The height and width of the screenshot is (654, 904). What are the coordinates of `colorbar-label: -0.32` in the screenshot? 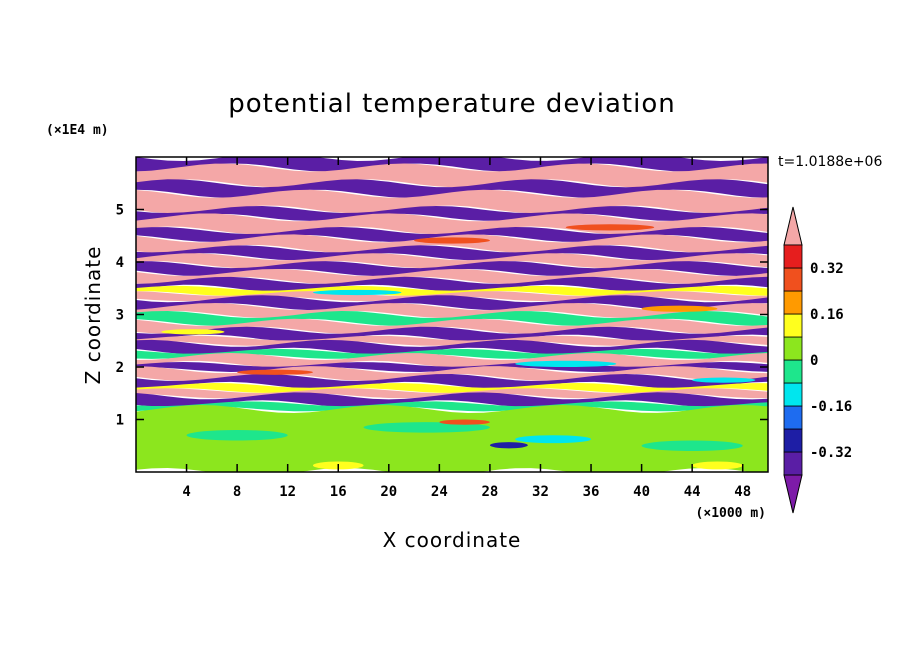 It's located at (831, 453).